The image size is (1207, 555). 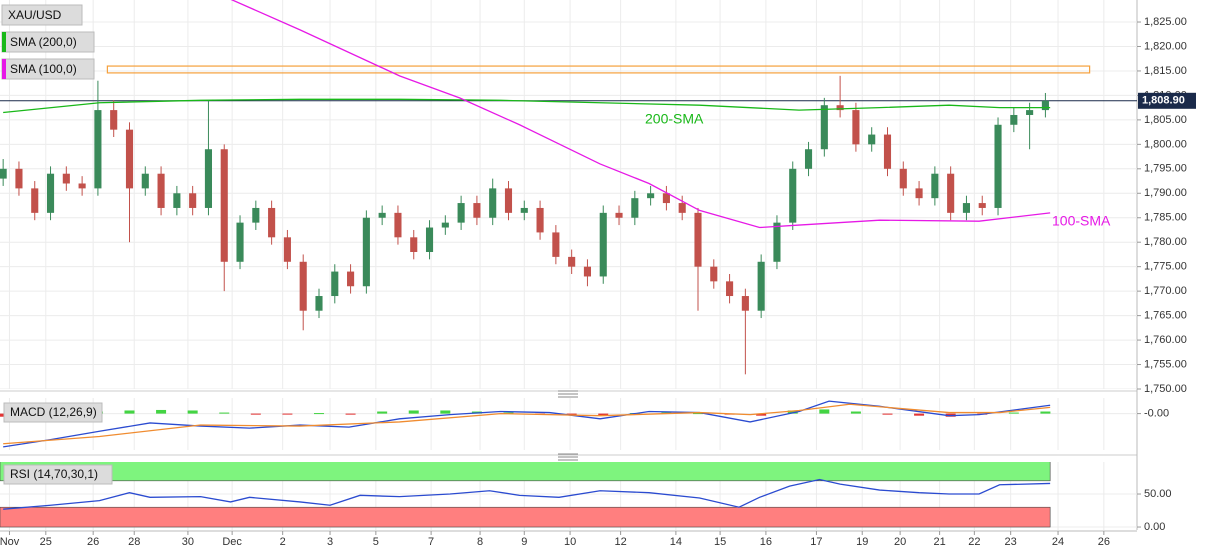 What do you see at coordinates (862, 542) in the screenshot?
I see `x-tick-label: 19` at bounding box center [862, 542].